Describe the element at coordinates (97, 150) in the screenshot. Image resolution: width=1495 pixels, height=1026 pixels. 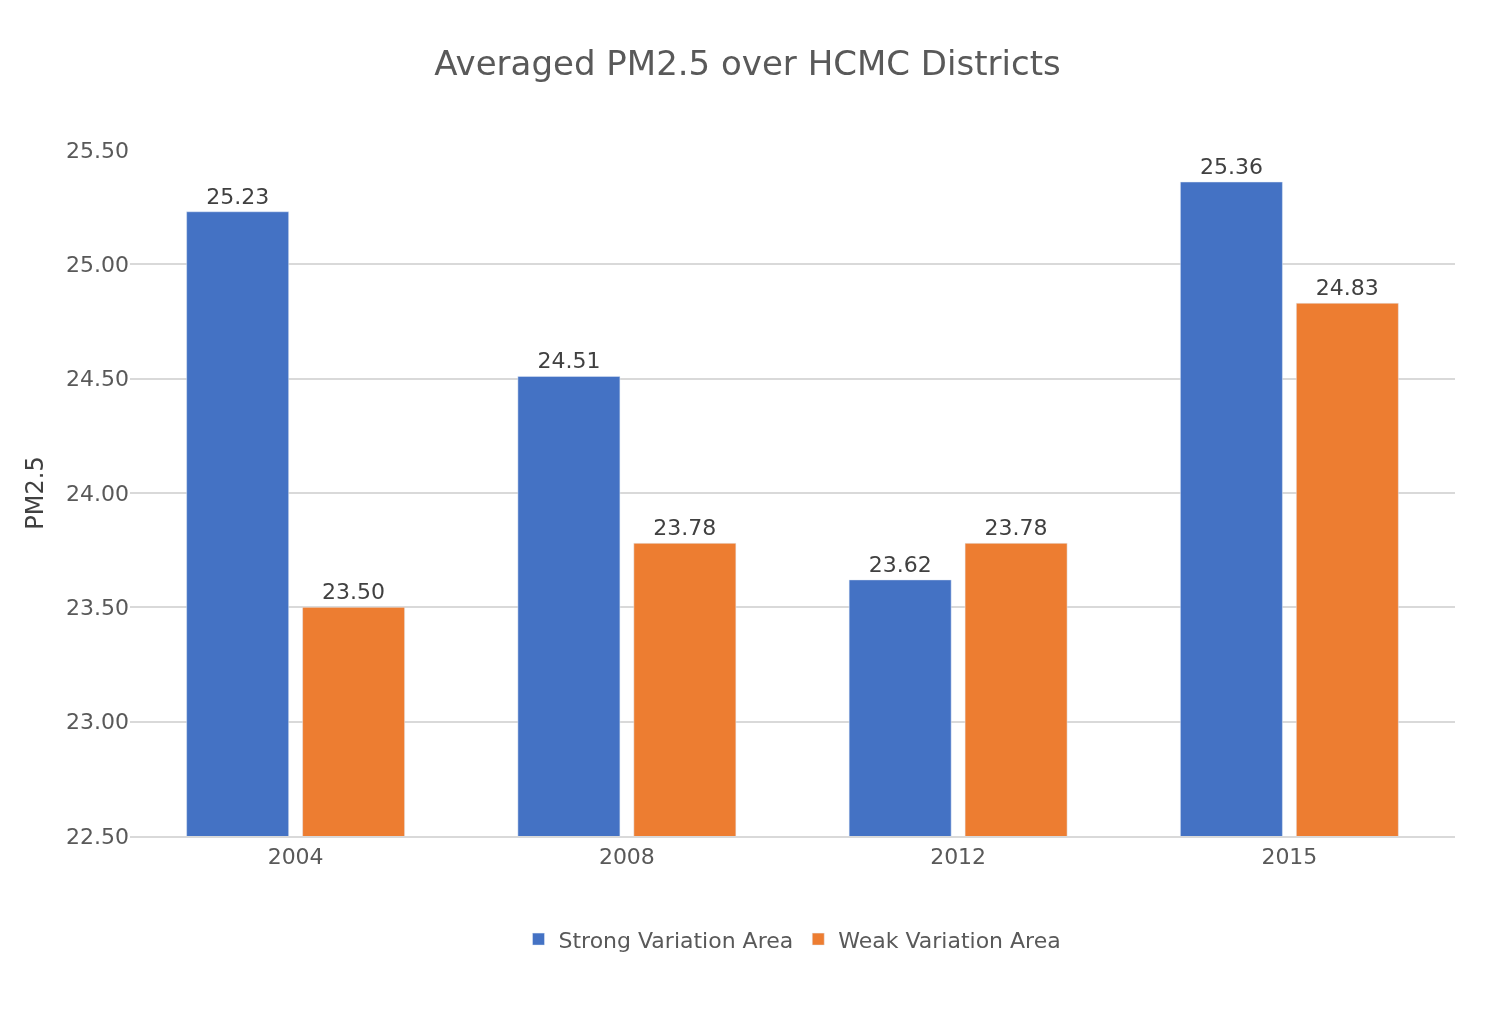
I see `y-tick-label: 25.50` at that location.